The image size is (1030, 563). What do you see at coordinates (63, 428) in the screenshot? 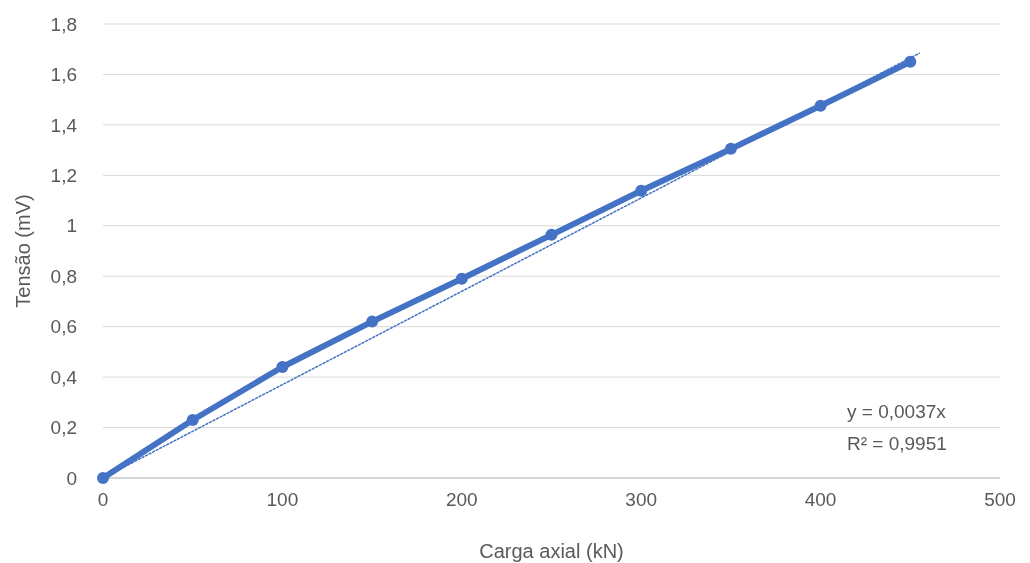
I see `y-tick-label: 0,2` at bounding box center [63, 428].